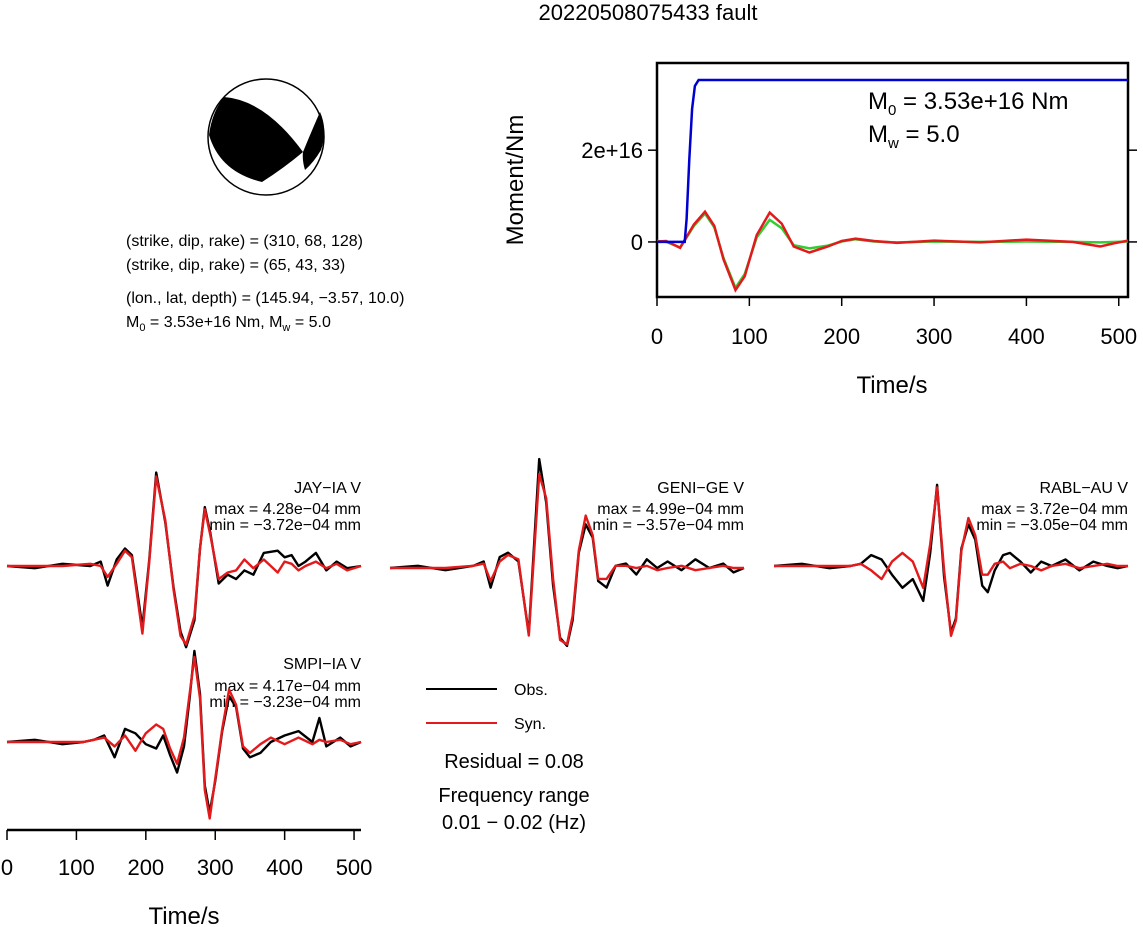 Image resolution: width=1143 pixels, height=927 pixels. I want to click on max-label: max = 4.99e−04 mm, so click(670, 509).